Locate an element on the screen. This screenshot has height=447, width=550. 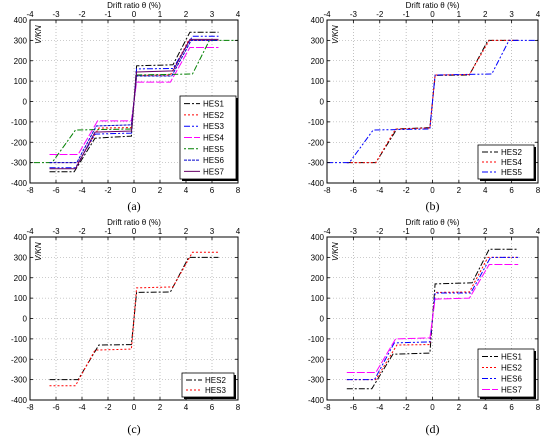
top-tick-label: 3 is located at coordinates (511, 231).